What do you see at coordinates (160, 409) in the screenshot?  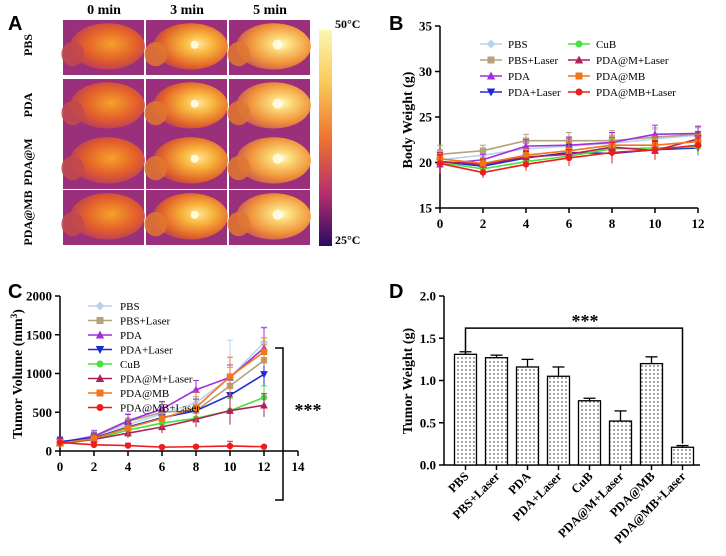 I see `legend-label: PDA@MB+Laser` at bounding box center [160, 409].